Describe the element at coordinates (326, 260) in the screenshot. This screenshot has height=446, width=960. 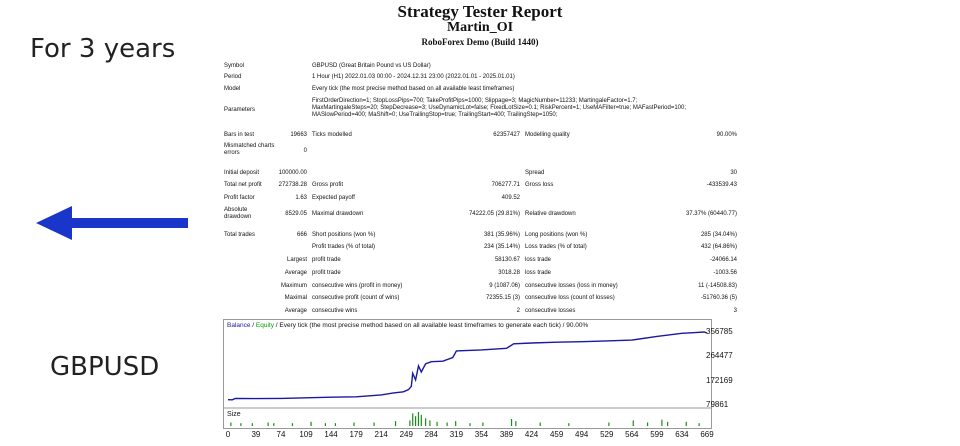
I see `largest-profit-label: profit trade` at that location.